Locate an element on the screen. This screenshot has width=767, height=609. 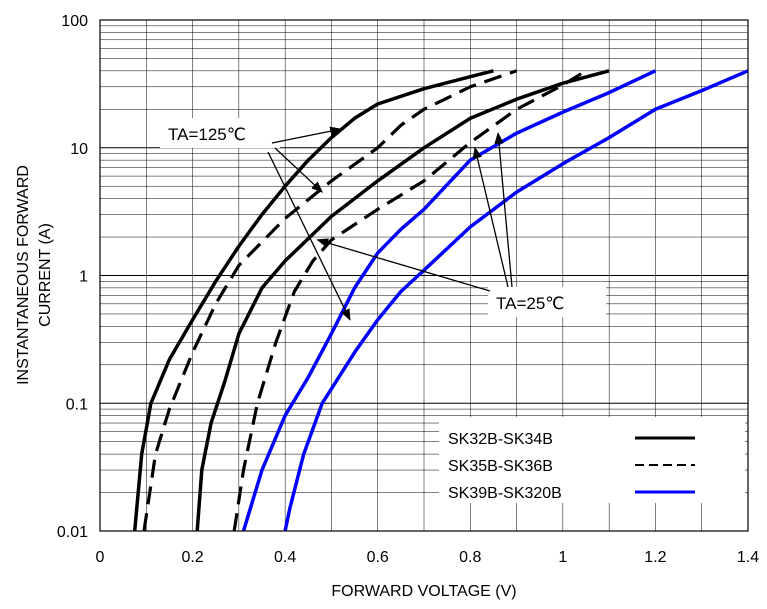
legend-box is located at coordinates (592, 460).